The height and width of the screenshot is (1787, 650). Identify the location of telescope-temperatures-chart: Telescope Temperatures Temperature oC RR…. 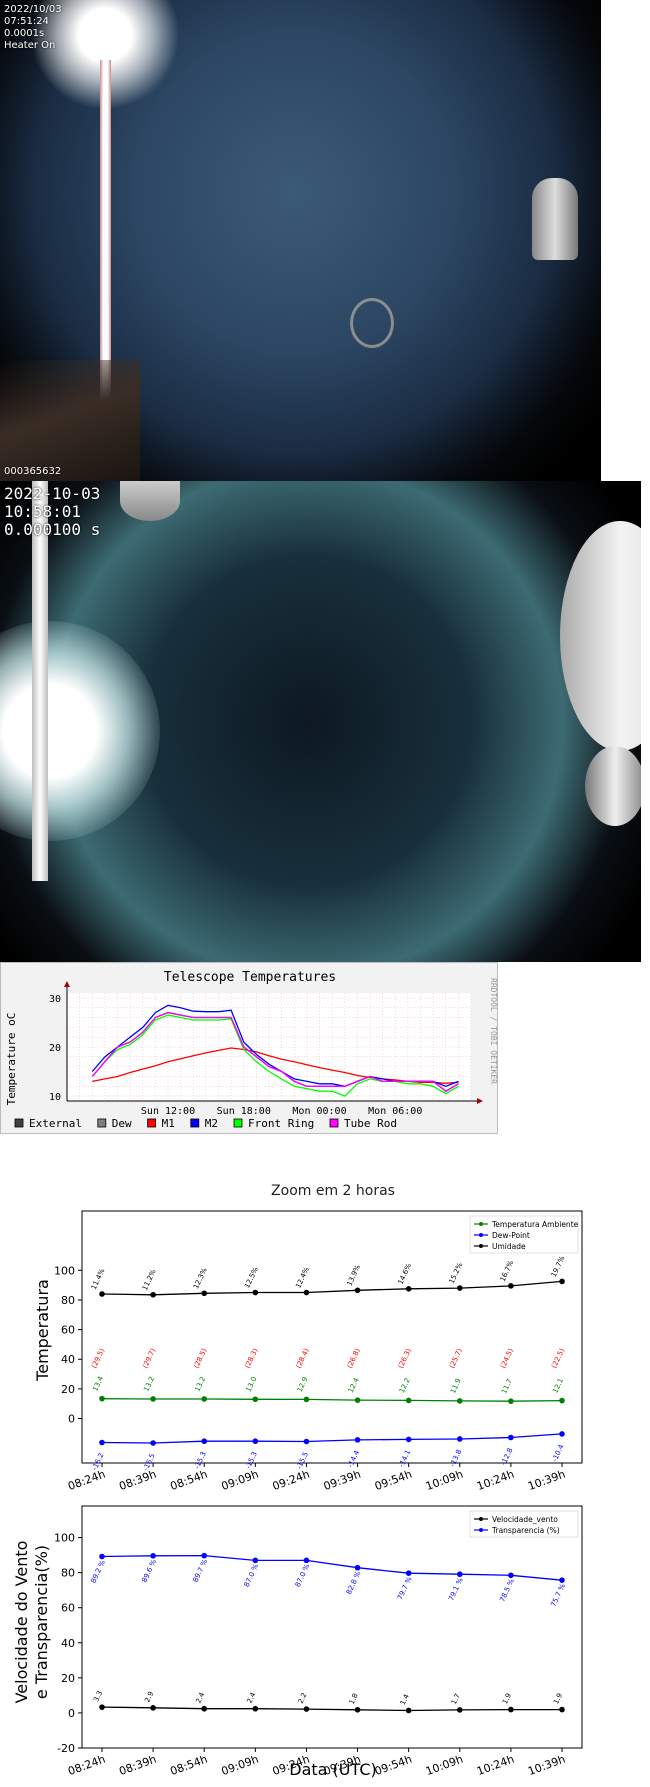
(249, 1048).